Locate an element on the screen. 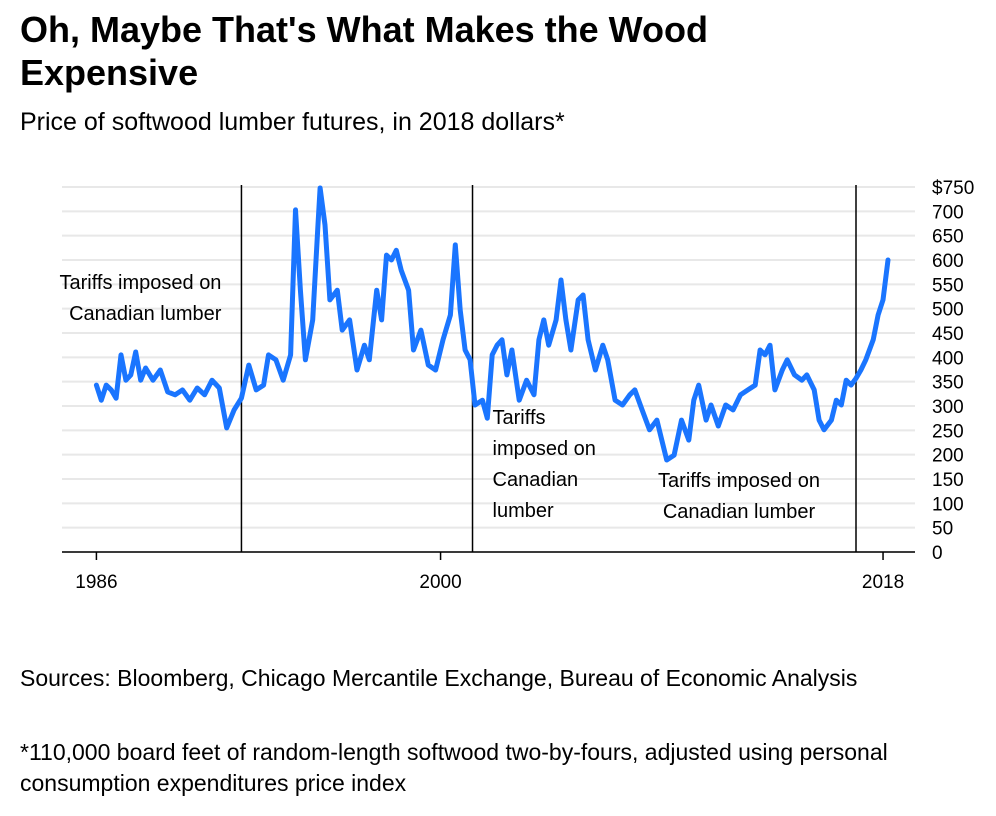  annotation-text: Canadian is located at coordinates (536, 480).